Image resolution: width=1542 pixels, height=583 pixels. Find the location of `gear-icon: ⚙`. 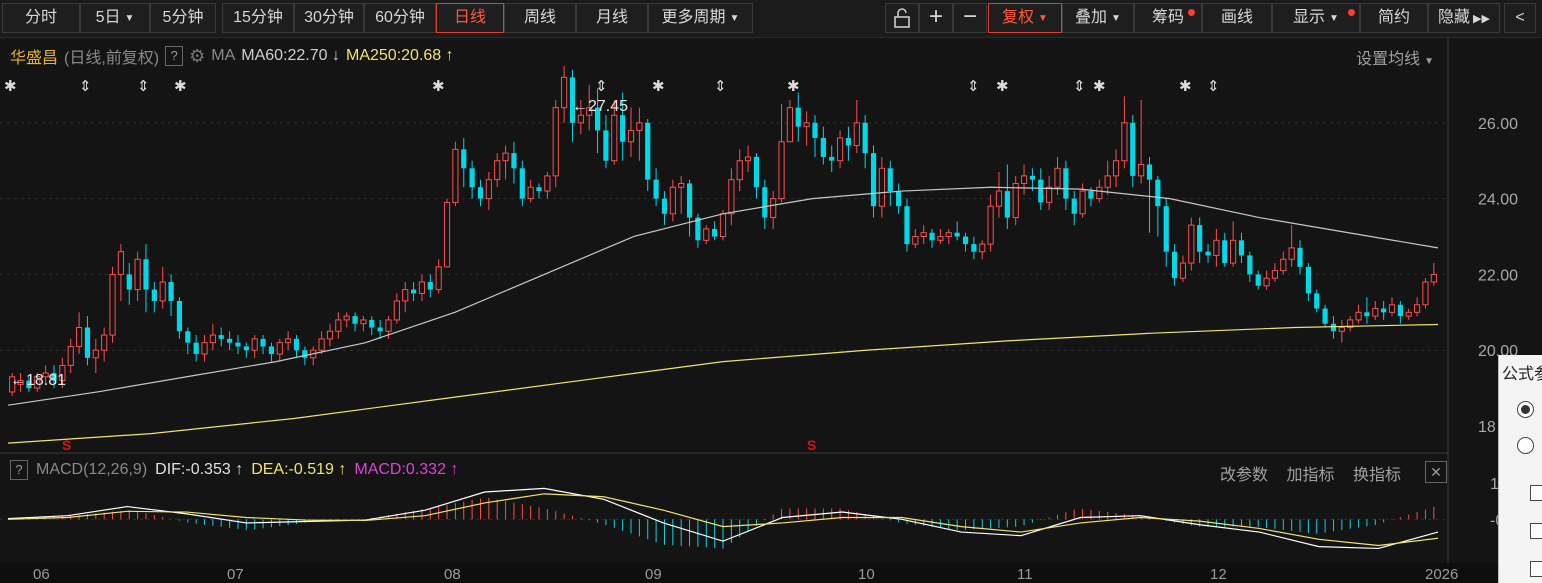

gear-icon: ⚙ is located at coordinates (197, 55).